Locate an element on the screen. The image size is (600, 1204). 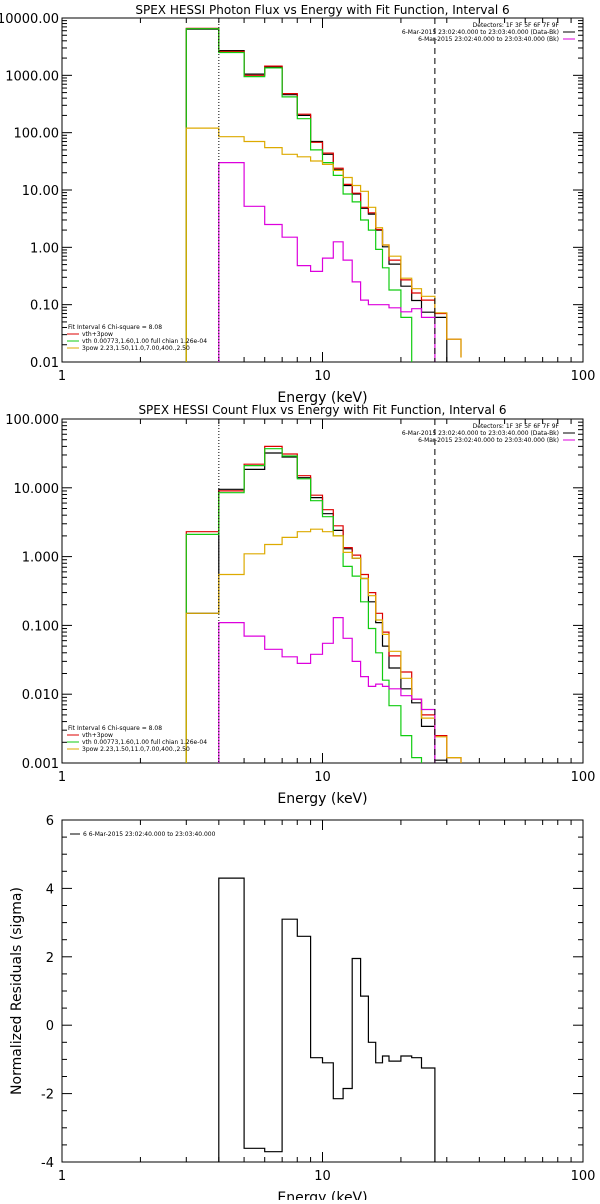
y-tick-label: 0.100 is located at coordinates (40, 626).